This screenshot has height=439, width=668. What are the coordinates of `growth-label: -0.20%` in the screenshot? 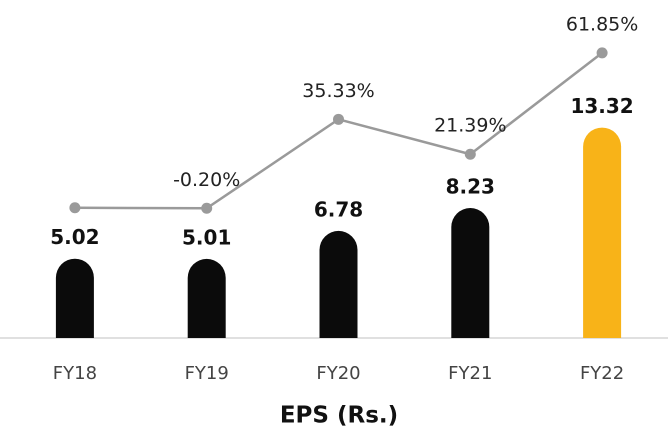 It's located at (206, 180).